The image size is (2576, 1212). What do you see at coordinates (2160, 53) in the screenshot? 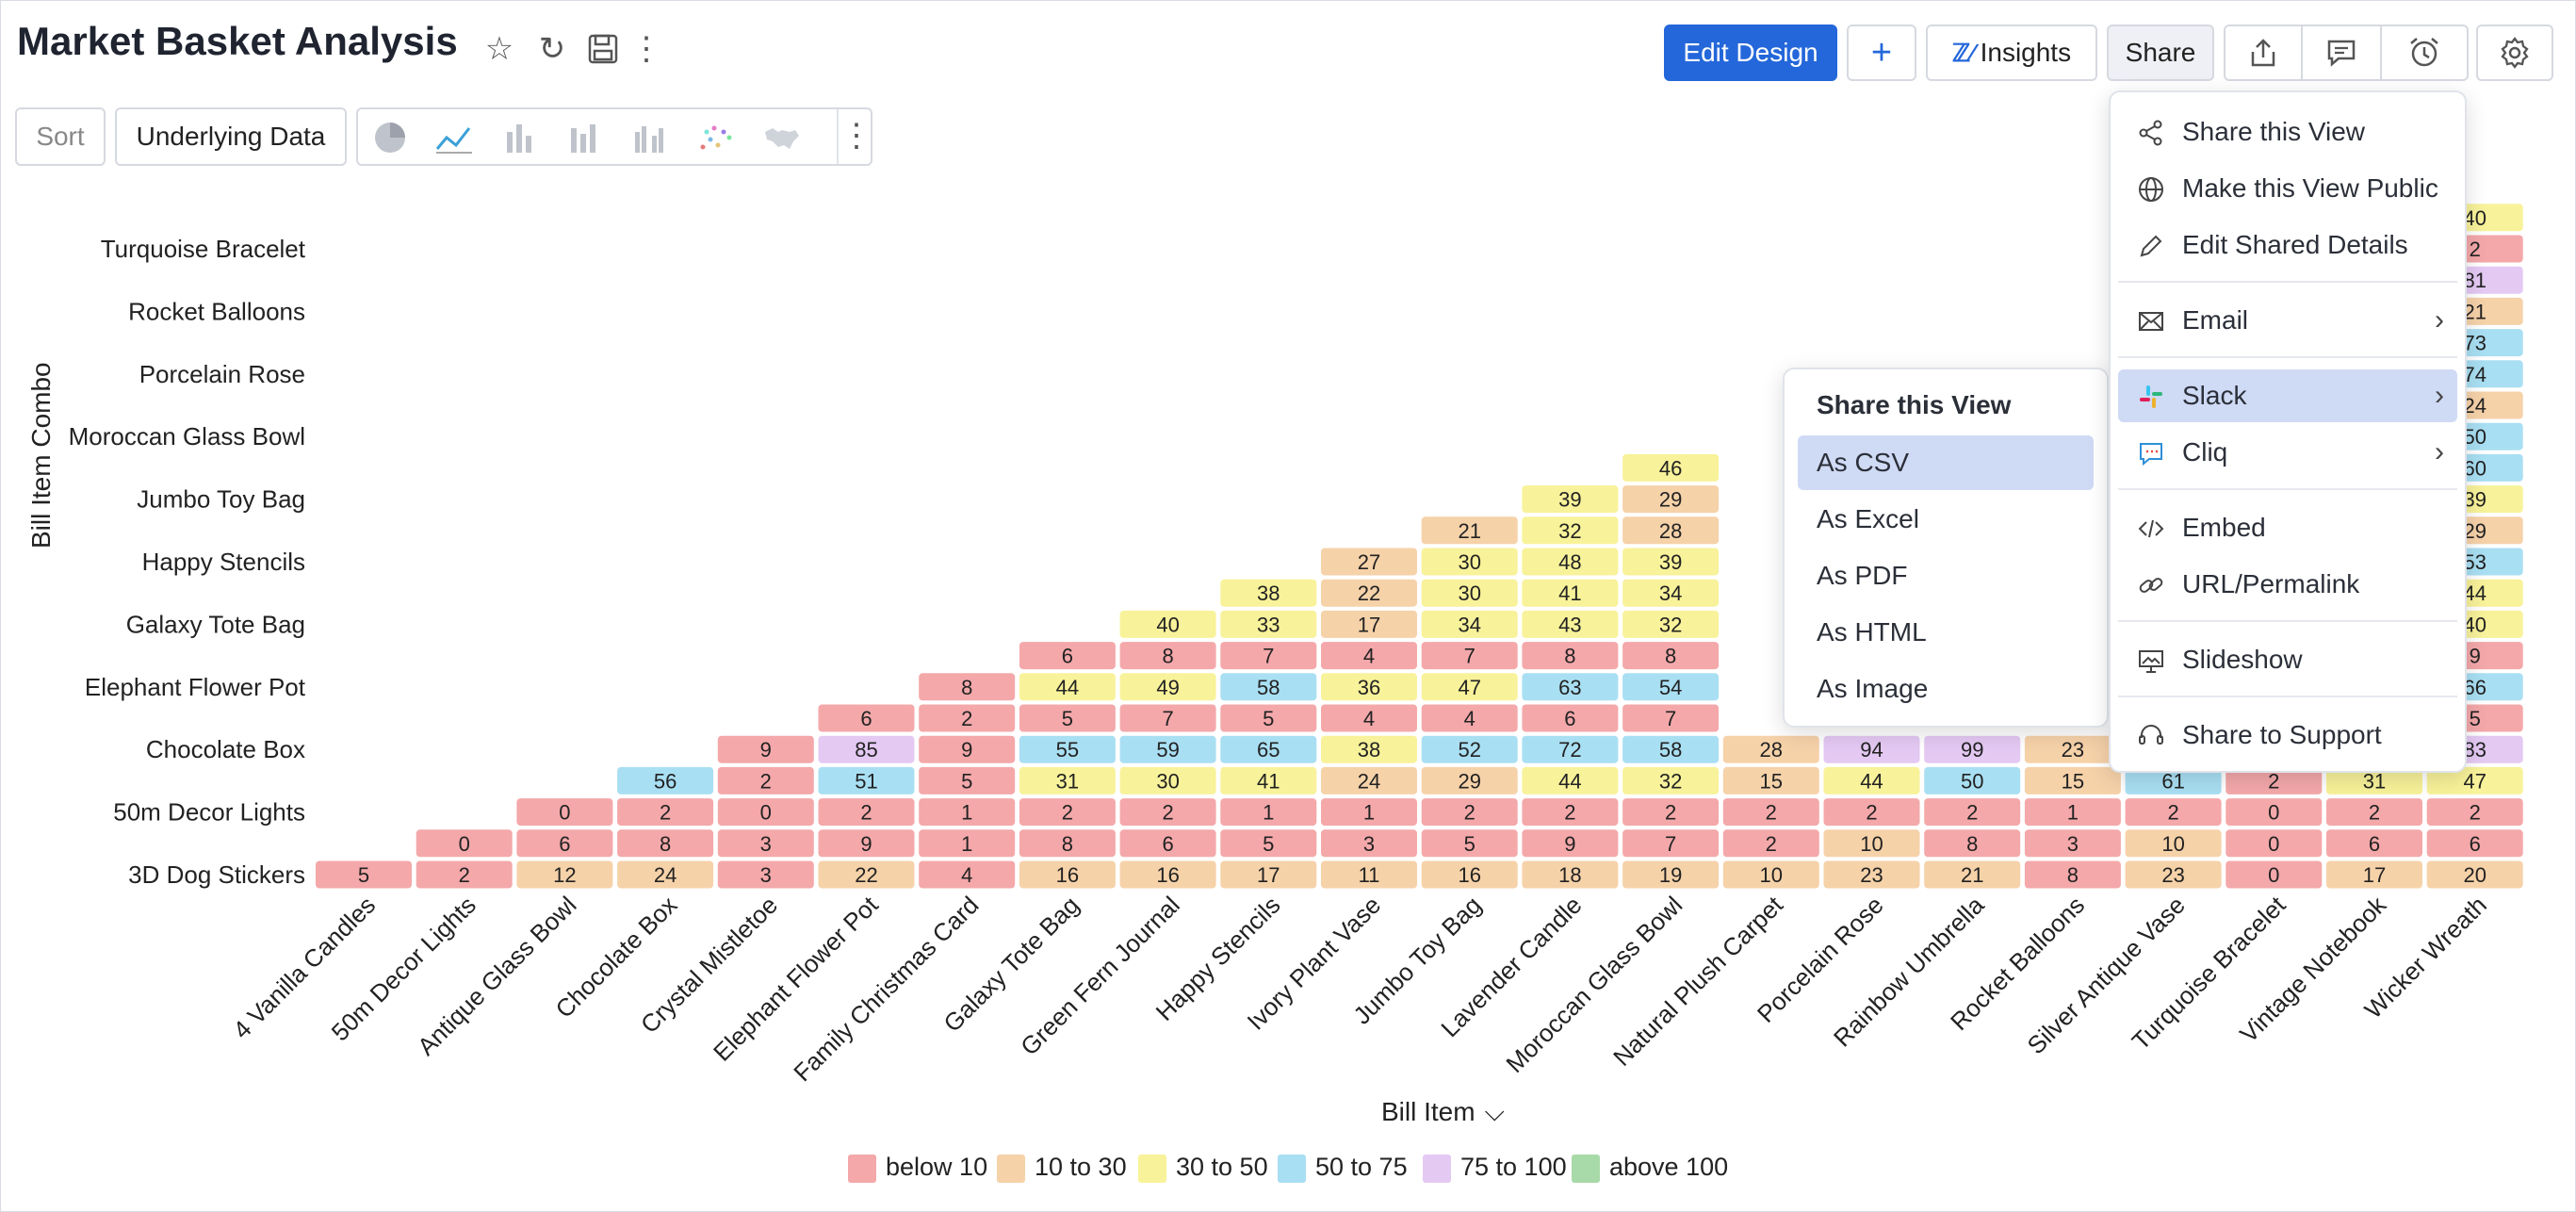
I see `share-button: Share` at bounding box center [2160, 53].